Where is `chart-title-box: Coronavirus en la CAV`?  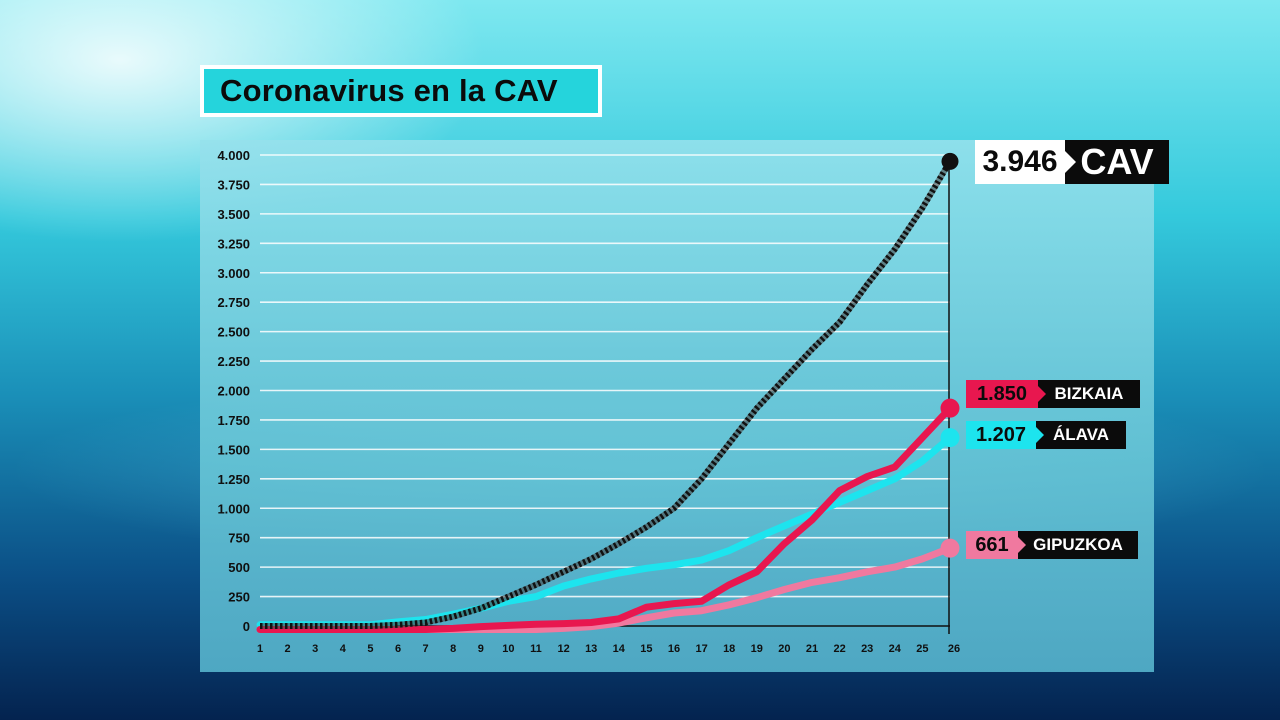
chart-title-box: Coronavirus en la CAV is located at coordinates (401, 91).